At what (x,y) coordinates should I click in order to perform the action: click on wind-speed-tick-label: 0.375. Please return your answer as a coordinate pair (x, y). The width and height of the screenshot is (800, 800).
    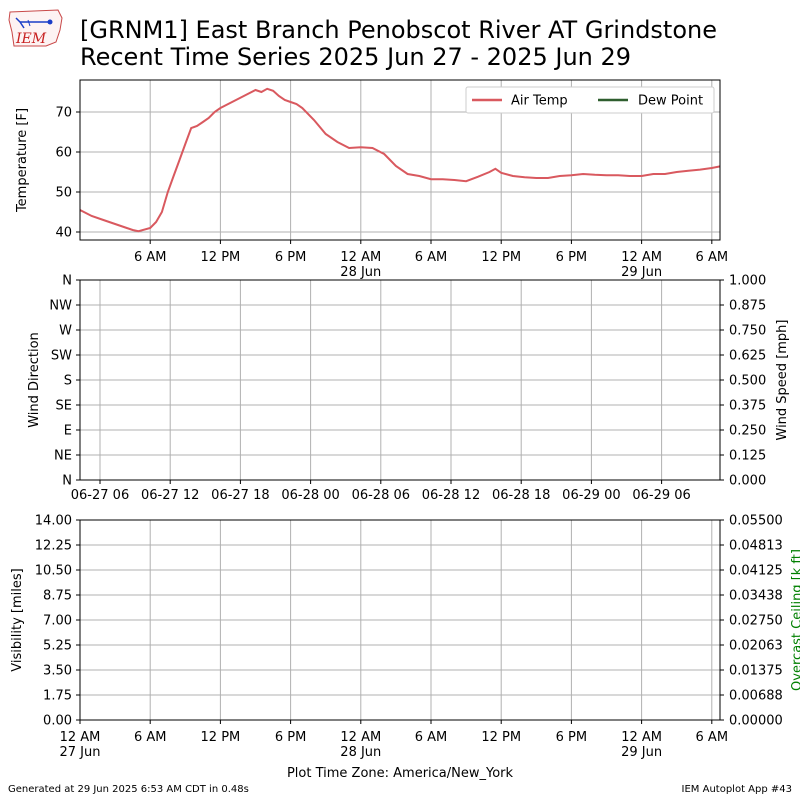
    Looking at the image, I should click on (747, 406).